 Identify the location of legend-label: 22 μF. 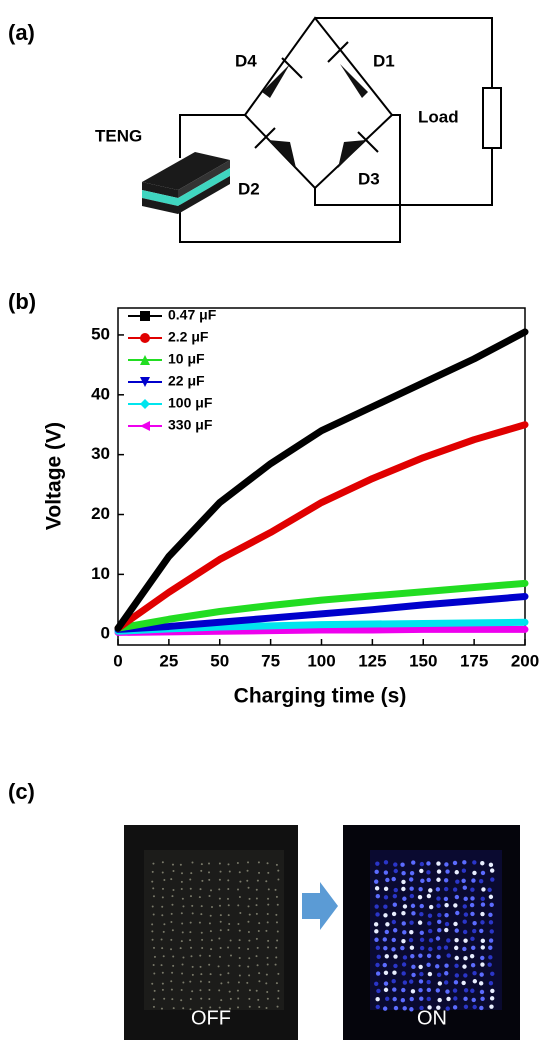
(186, 381).